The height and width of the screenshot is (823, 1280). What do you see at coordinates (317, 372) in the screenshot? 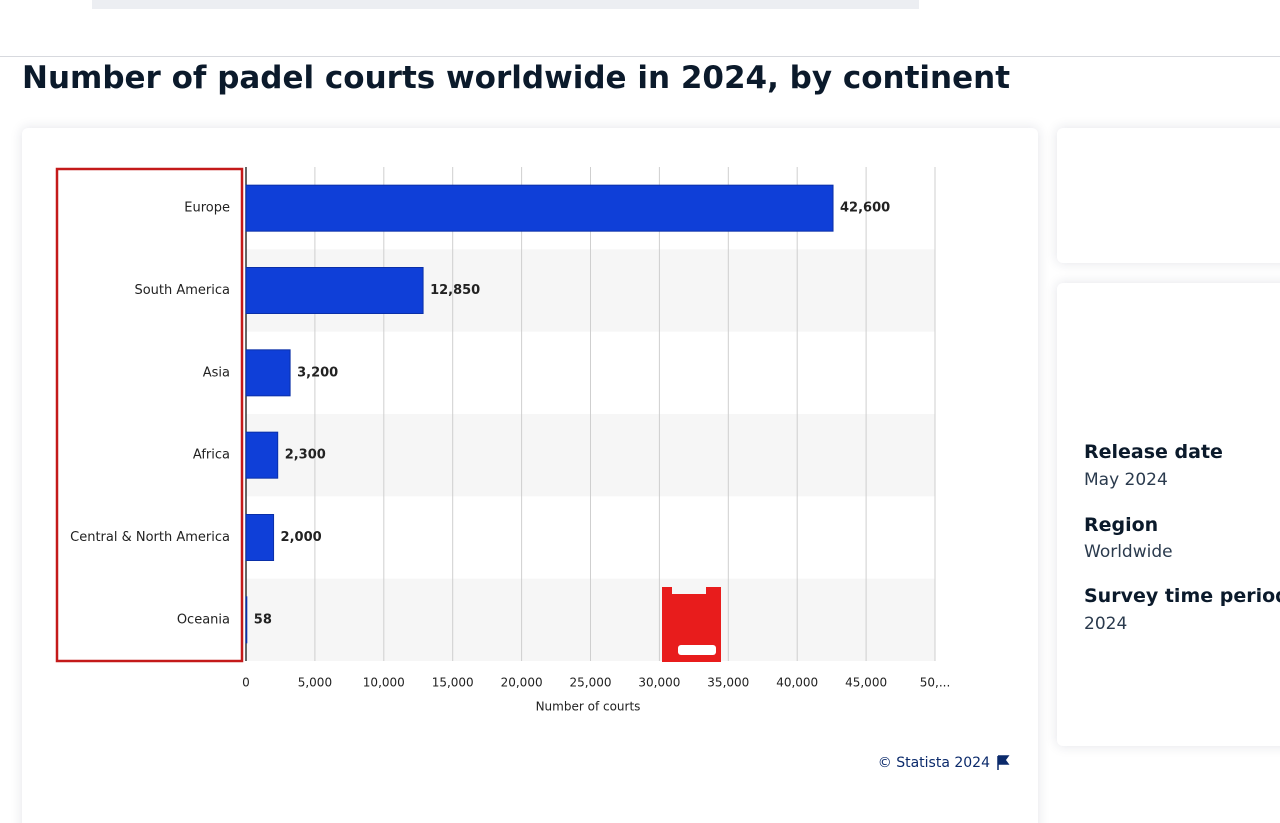
I see `value-label: 3,200` at bounding box center [317, 372].